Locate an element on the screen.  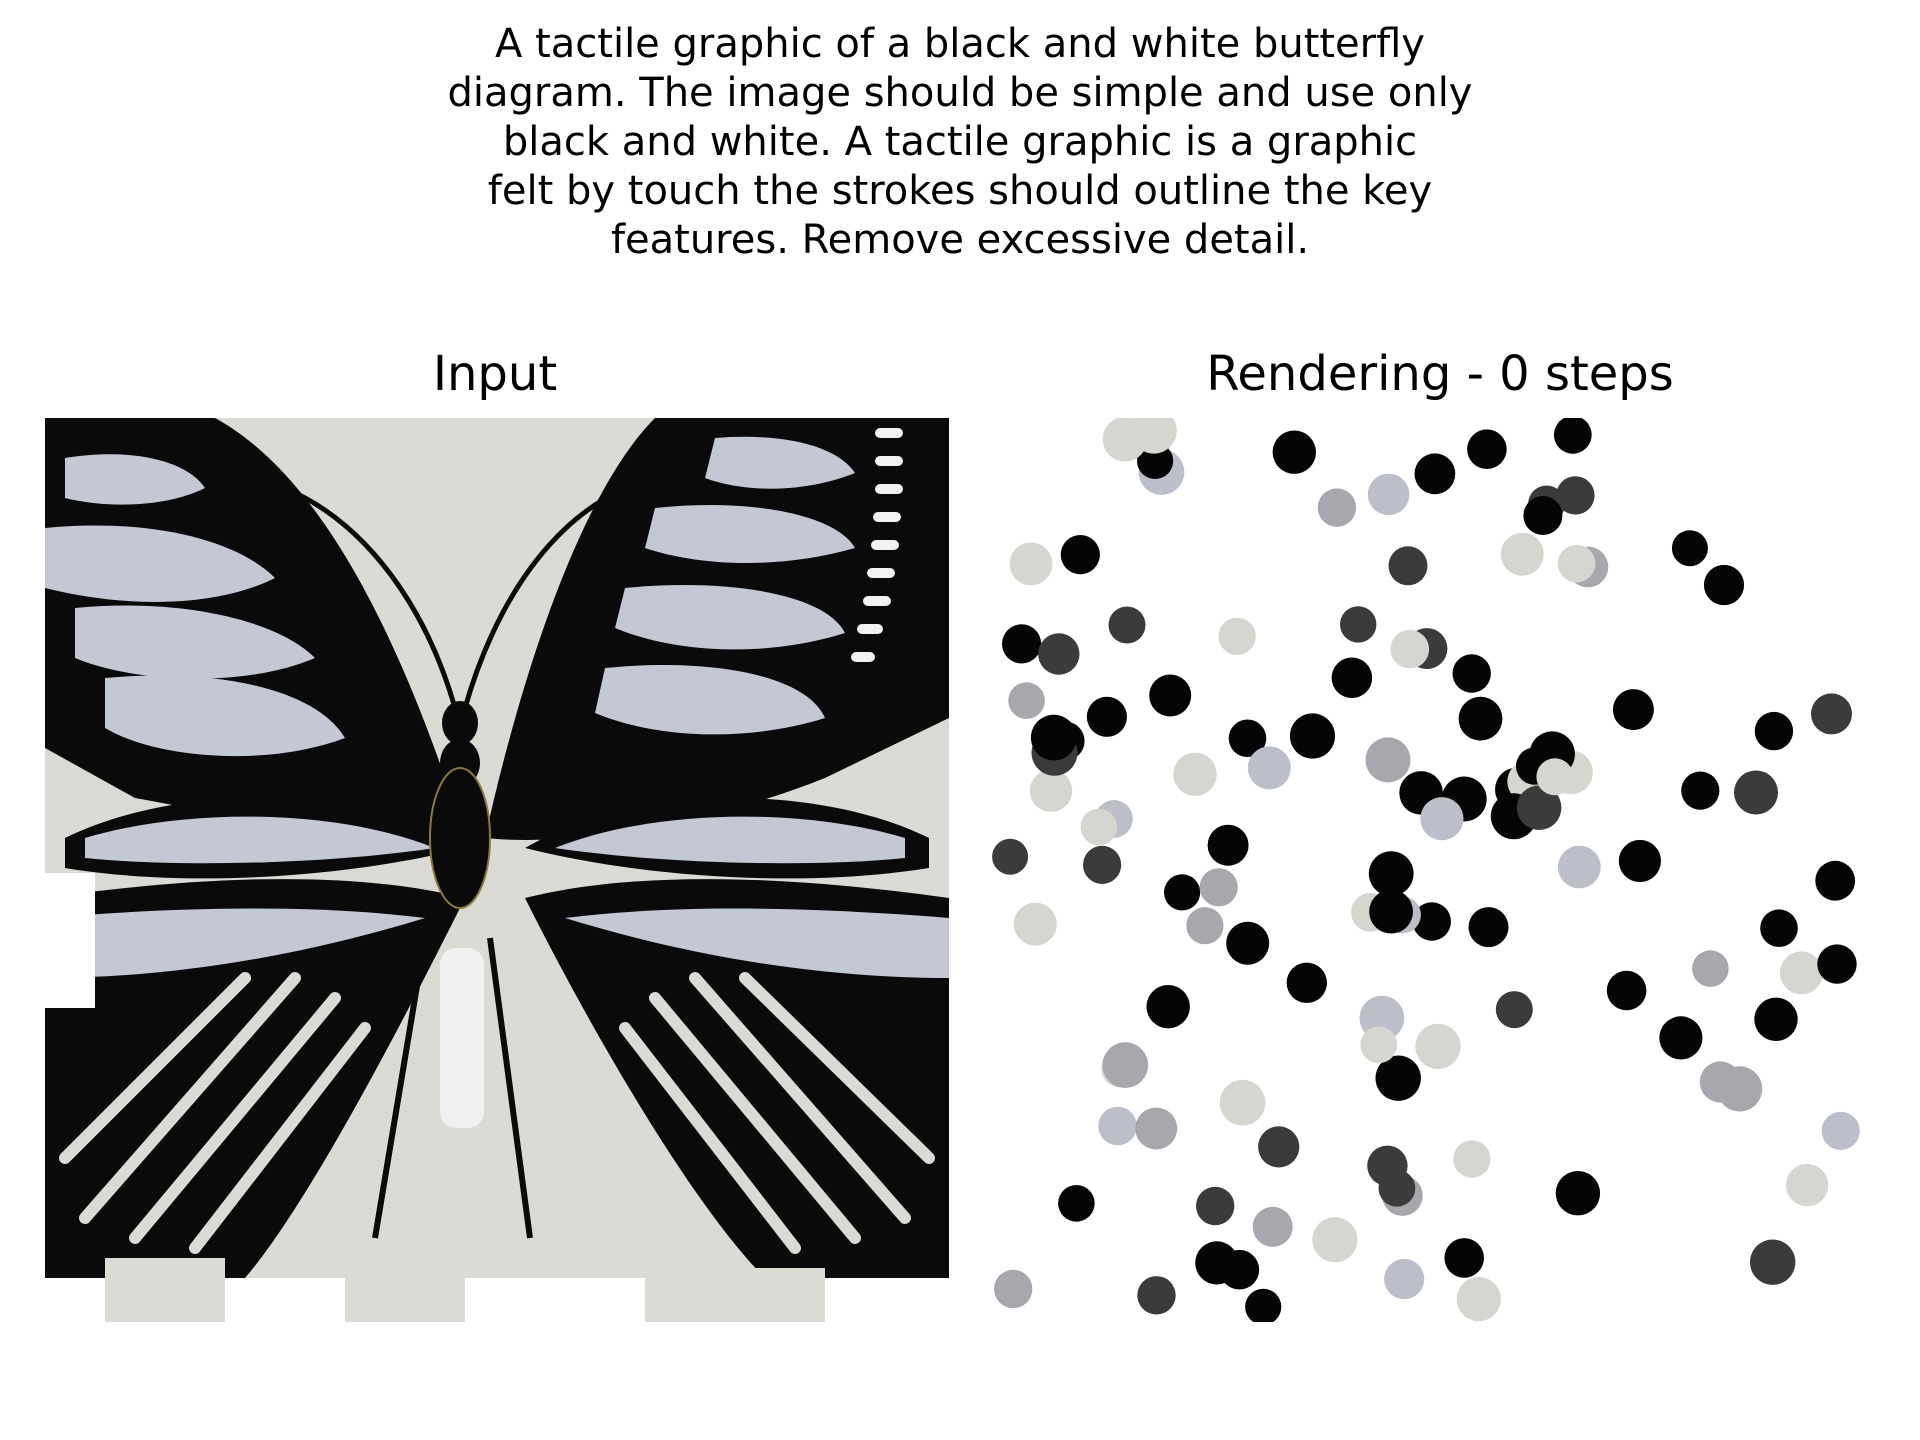
prompt-line: features. Remove excessive detail. is located at coordinates (960, 240).